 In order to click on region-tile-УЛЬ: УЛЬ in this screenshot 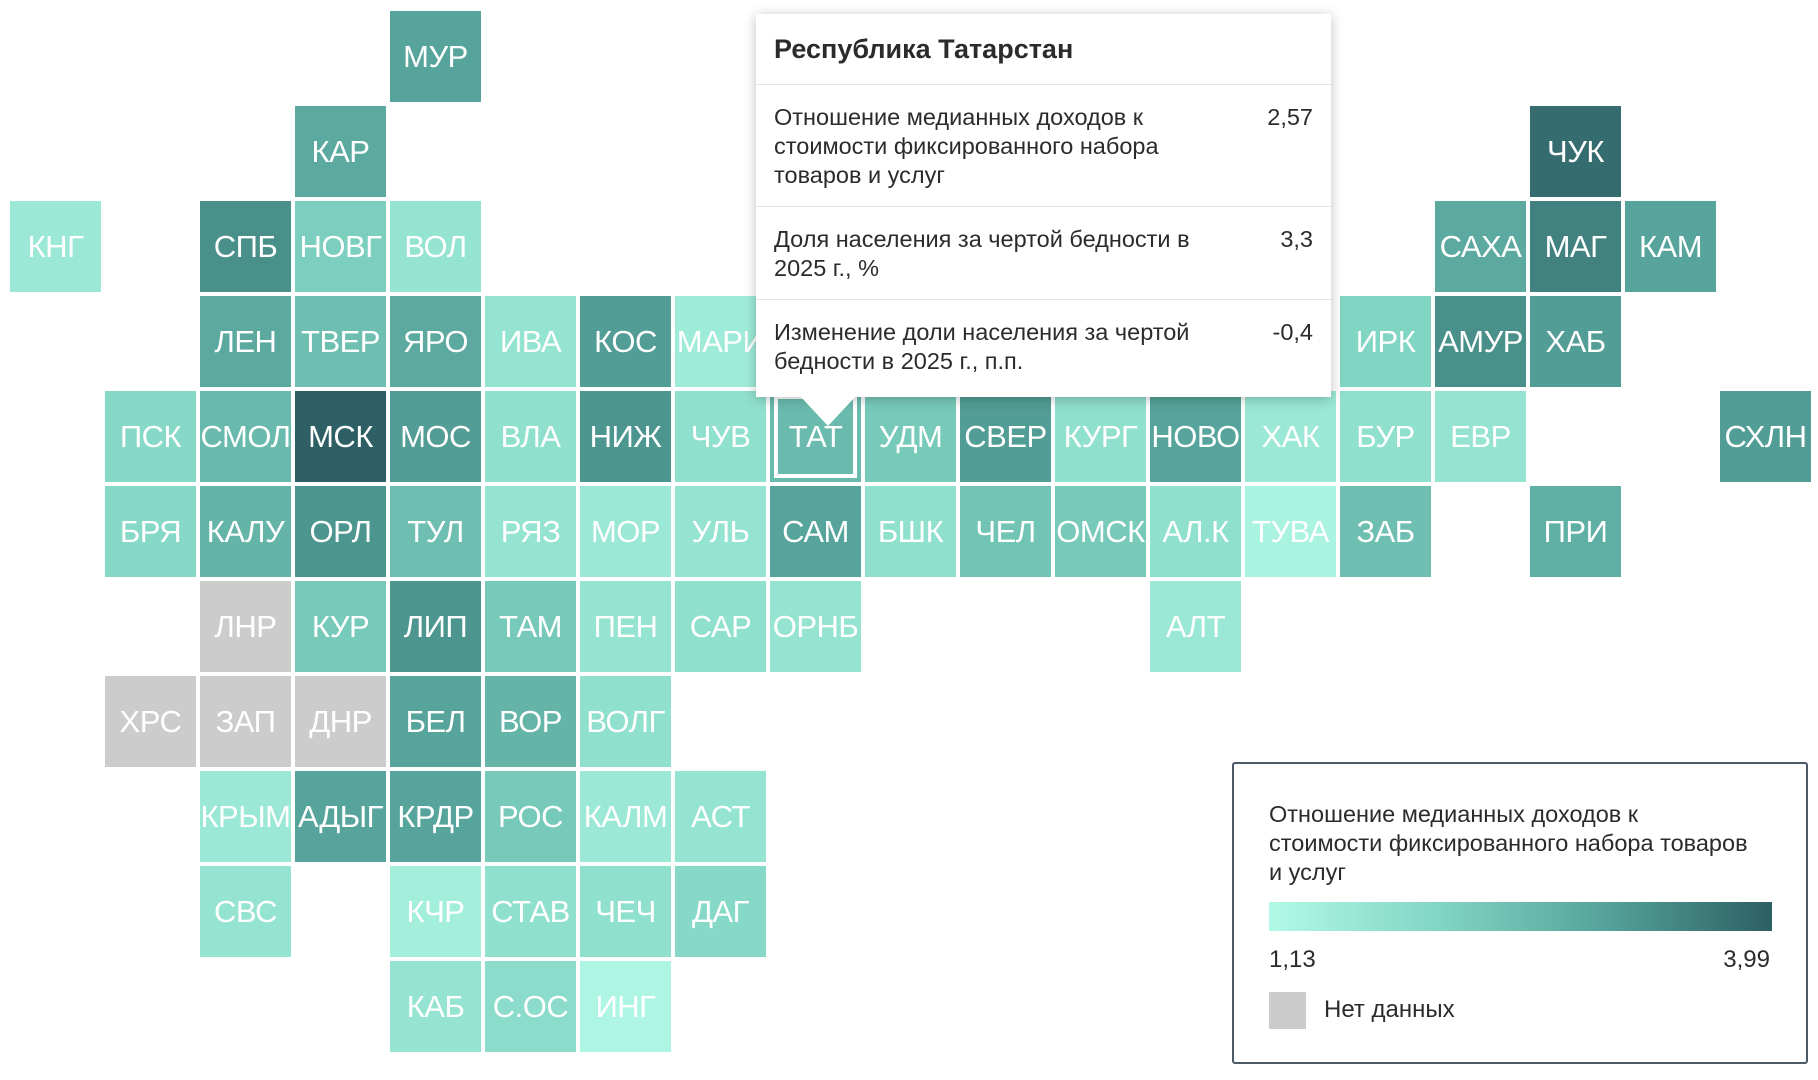, I will do `click(720, 531)`.